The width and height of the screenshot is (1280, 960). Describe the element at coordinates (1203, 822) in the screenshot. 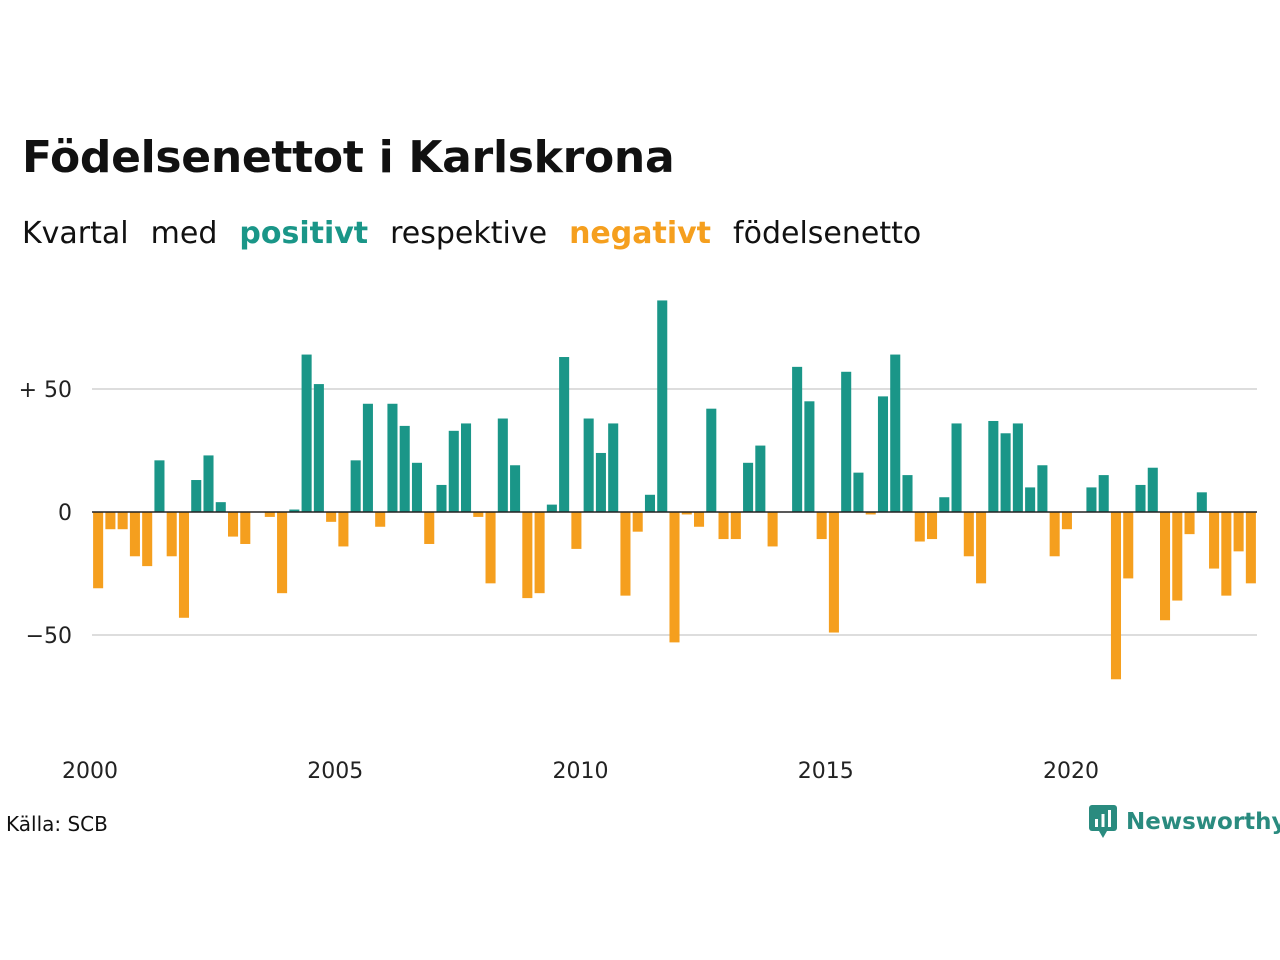

I see `brand-name: Newsworthy` at that location.